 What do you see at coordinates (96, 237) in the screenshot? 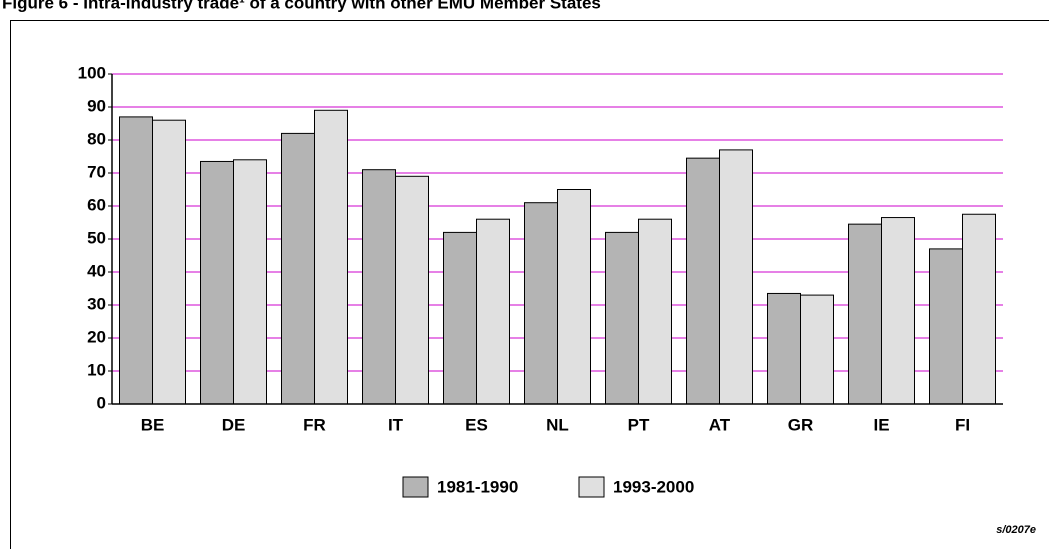
I see `y-tick-label: 50` at bounding box center [96, 237].